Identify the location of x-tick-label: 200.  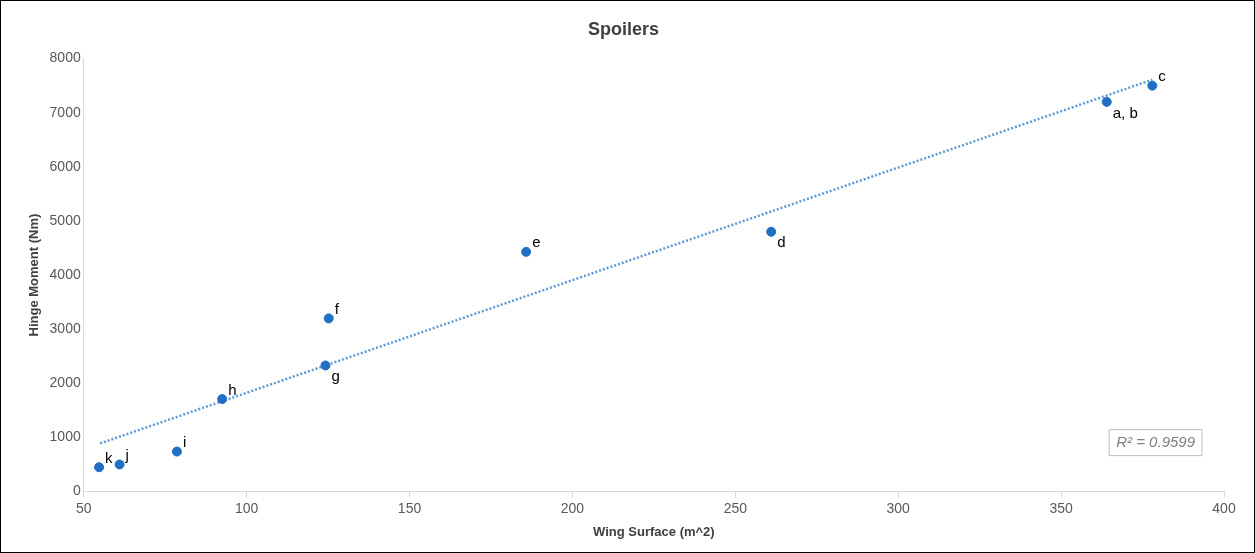
(572, 507).